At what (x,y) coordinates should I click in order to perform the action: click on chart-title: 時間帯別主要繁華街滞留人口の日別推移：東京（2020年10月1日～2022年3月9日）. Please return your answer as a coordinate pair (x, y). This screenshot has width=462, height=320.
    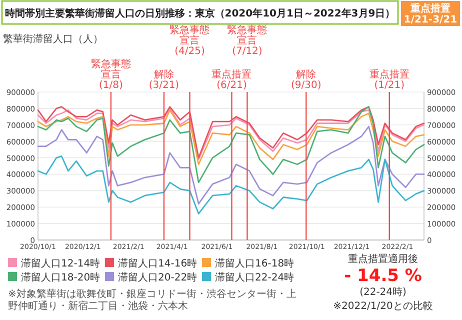
    Looking at the image, I should click on (200, 14).